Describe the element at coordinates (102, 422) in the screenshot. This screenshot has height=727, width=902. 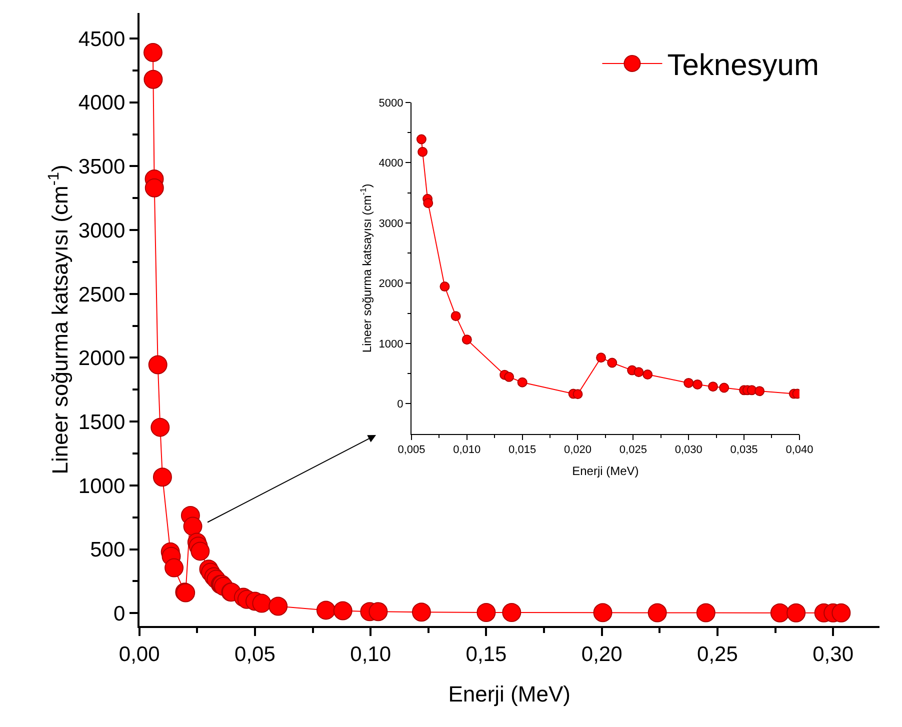
I see `y-tick-label: 1500` at that location.